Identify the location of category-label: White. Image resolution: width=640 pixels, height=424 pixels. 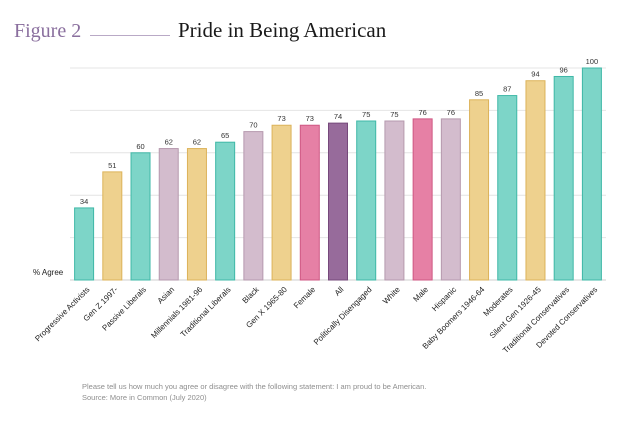
(391, 295).